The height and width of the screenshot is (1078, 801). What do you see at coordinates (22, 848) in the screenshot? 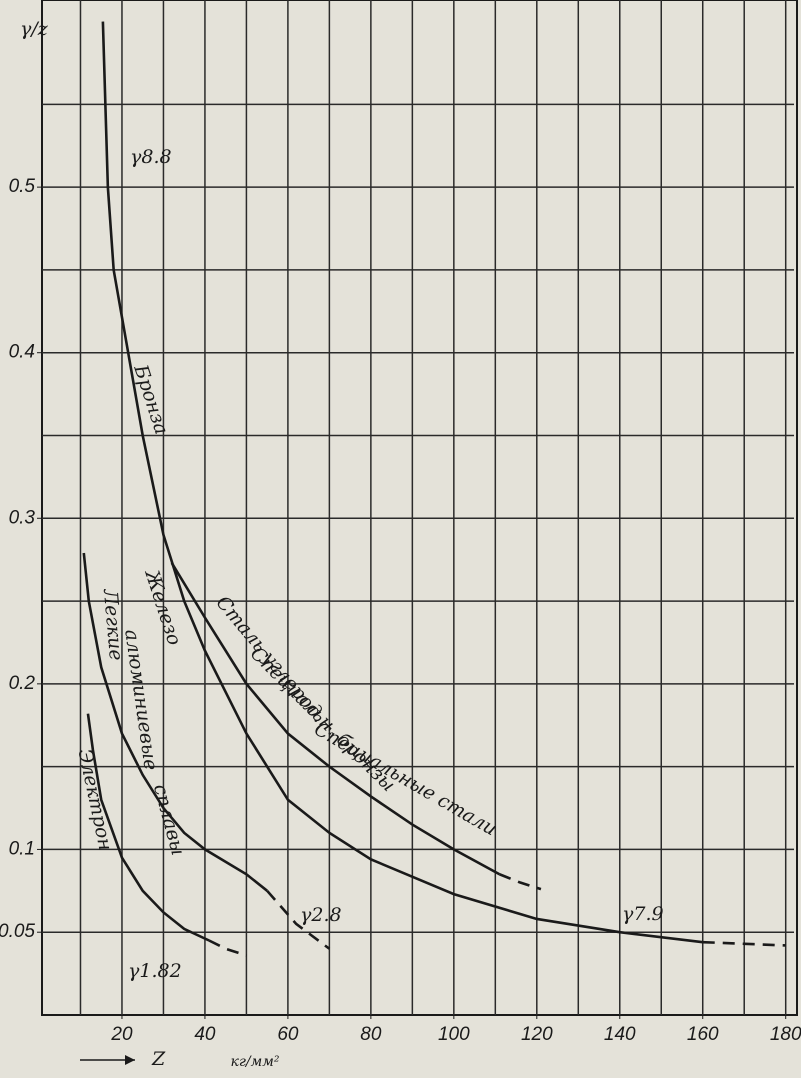
I see `y-tick-label: 0.1` at bounding box center [22, 848].